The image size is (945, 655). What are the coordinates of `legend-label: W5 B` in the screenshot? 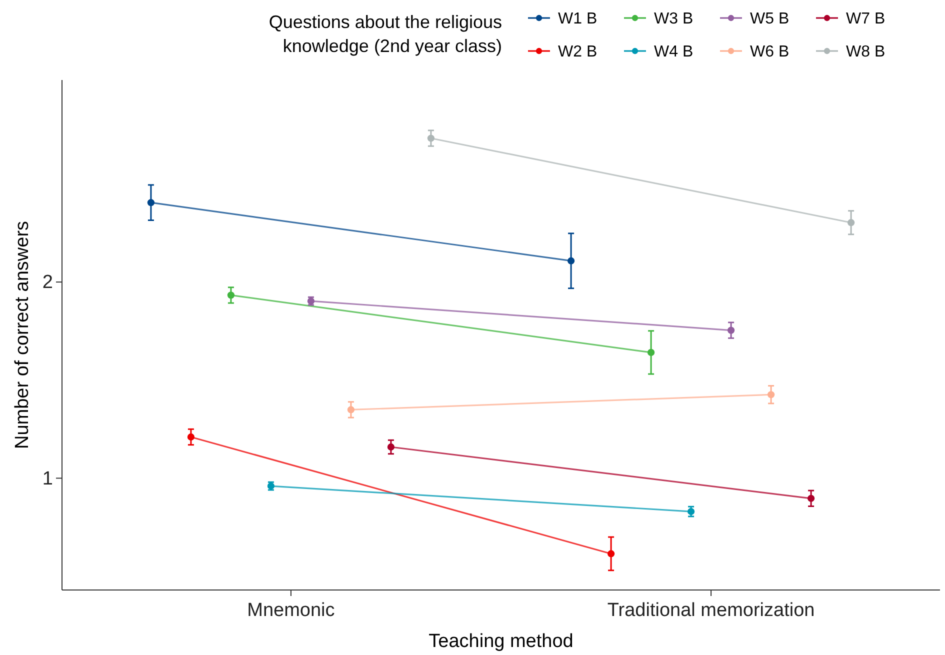 It's located at (770, 19).